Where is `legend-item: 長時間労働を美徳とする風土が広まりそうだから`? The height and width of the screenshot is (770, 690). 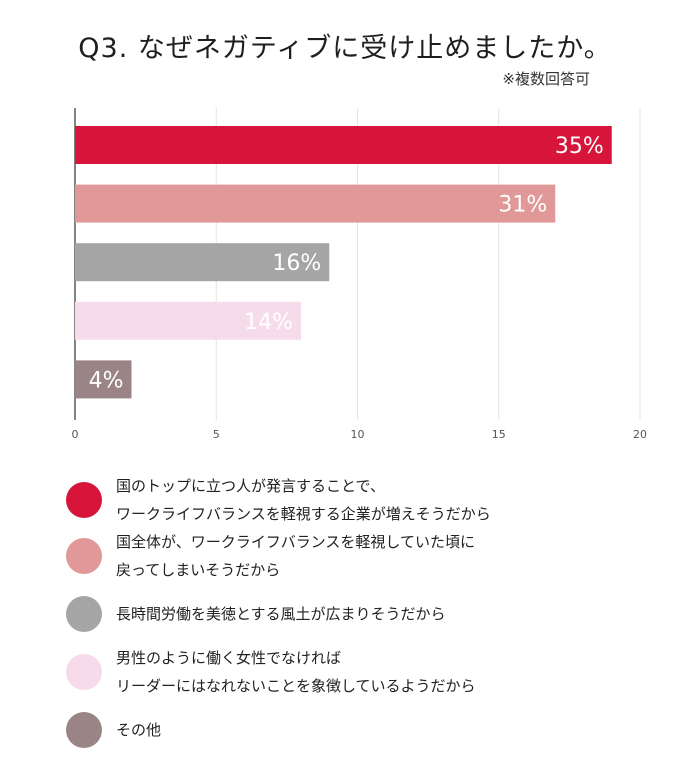
legend-item: 長時間労働を美徳とする風土が広まりそうだから is located at coordinates (366, 614).